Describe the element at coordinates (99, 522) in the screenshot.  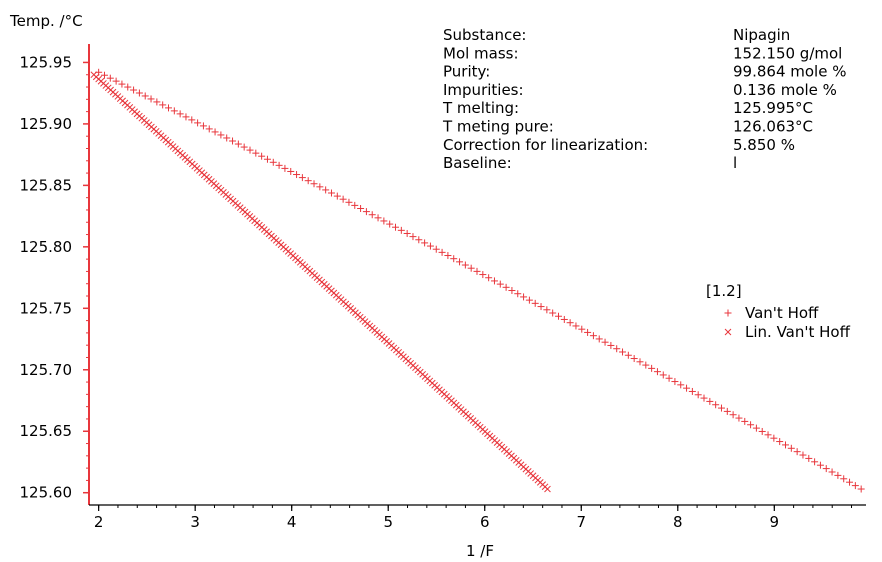
I see `x-tick-label: 2` at that location.